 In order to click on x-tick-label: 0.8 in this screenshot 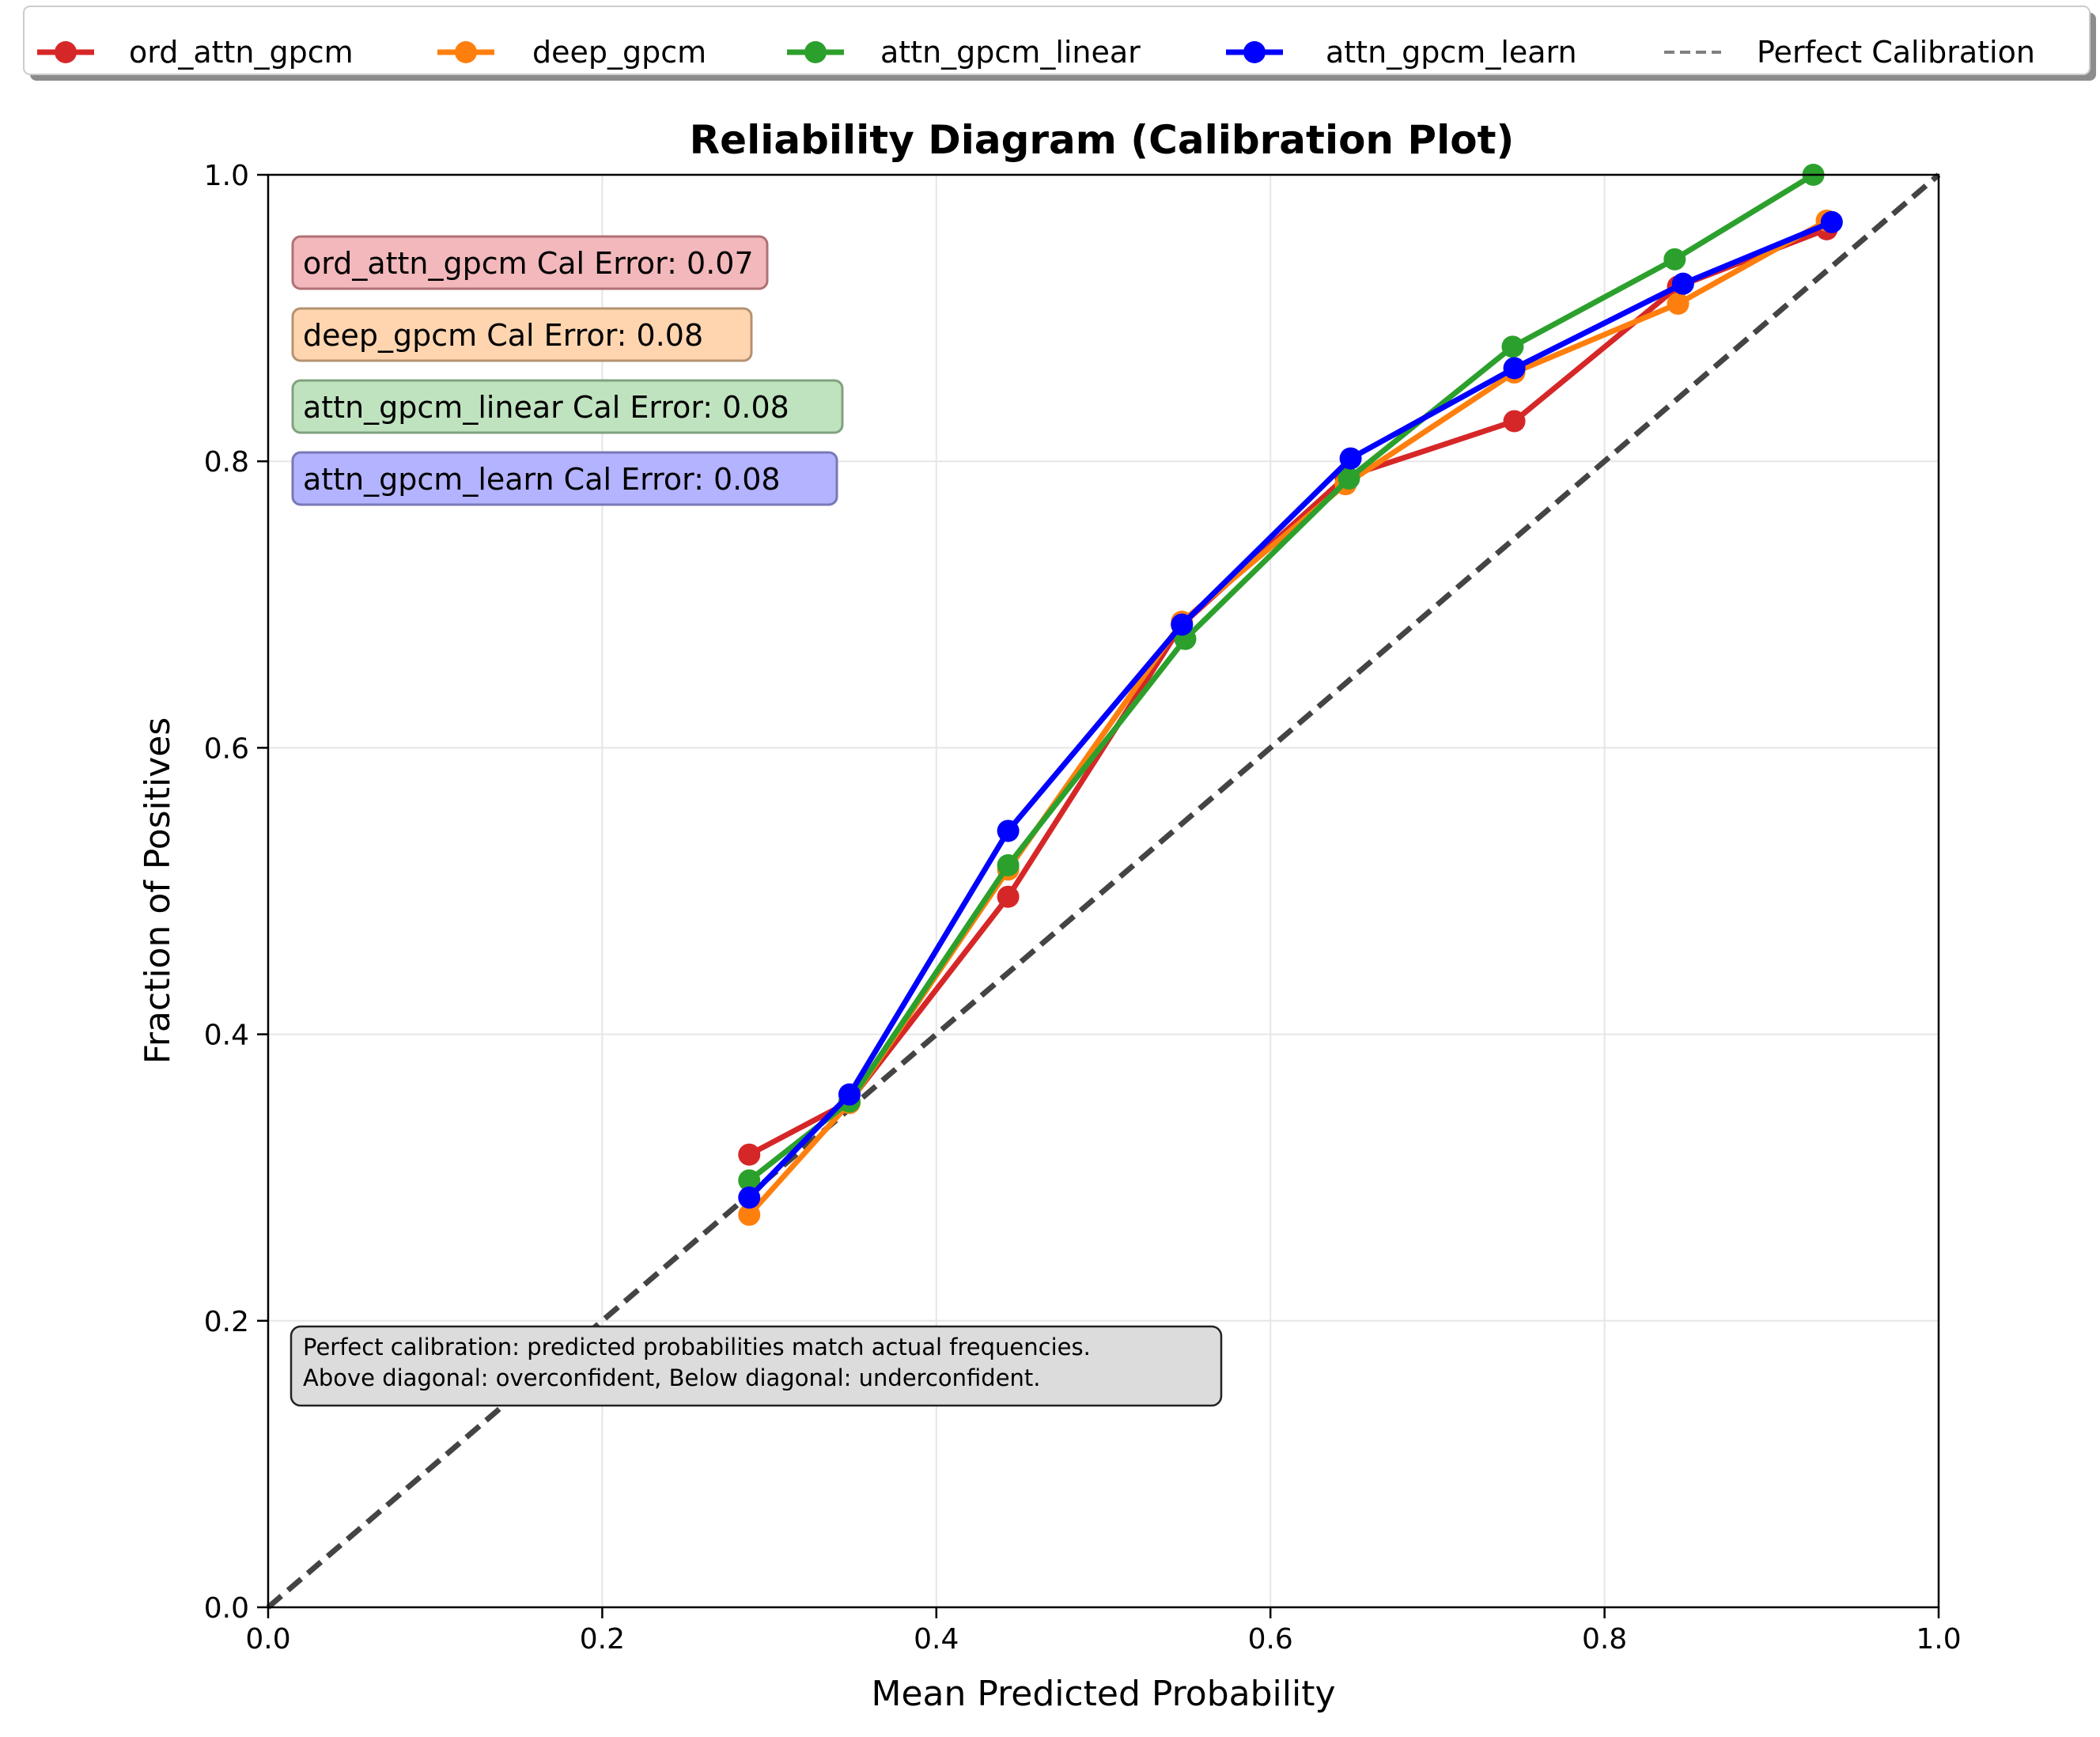, I will do `click(1604, 1639)`.